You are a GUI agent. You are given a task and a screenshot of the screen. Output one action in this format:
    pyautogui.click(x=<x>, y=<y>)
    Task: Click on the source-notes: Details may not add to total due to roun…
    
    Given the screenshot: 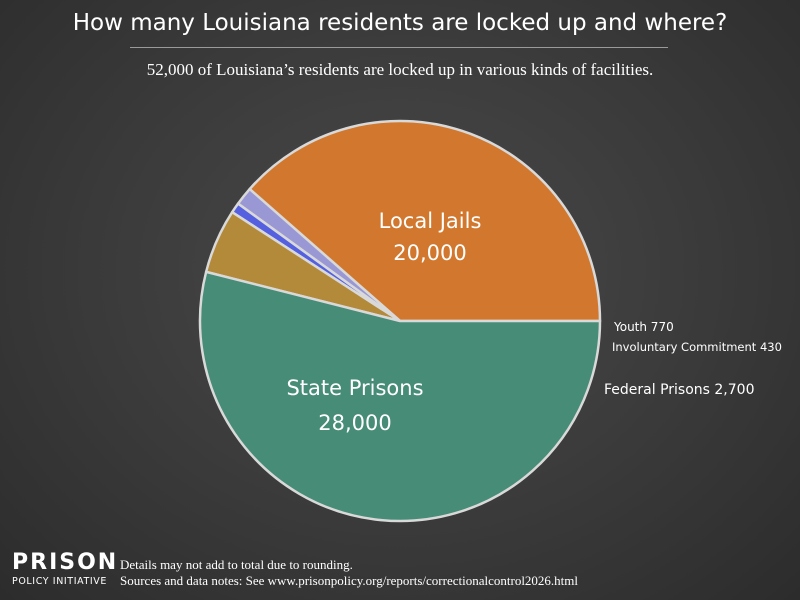 What is the action you would take?
    pyautogui.click(x=349, y=573)
    